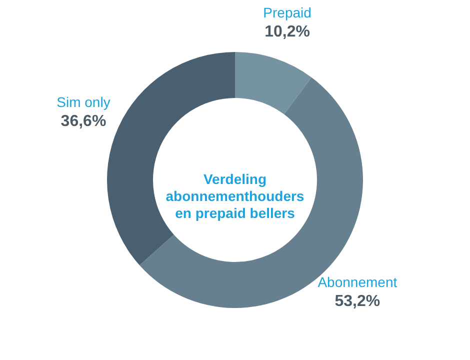  I want to click on data-label: 10,2%, so click(287, 31).